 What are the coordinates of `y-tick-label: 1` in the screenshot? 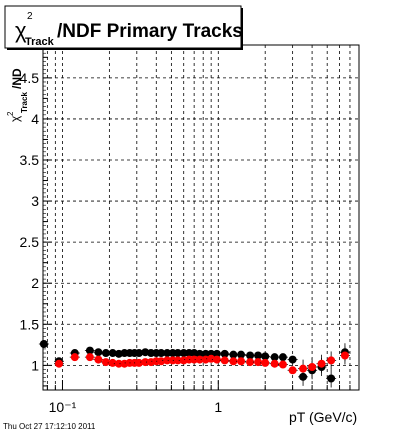 It's located at (35, 365).